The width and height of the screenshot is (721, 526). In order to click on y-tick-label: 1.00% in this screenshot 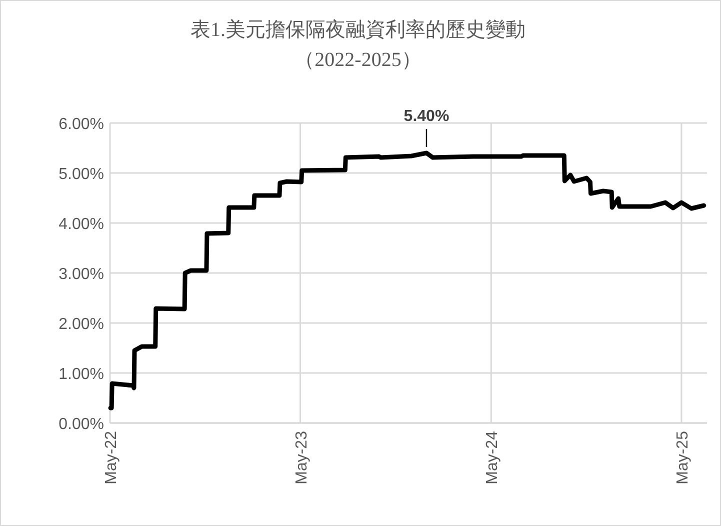, I will do `click(81, 374)`.